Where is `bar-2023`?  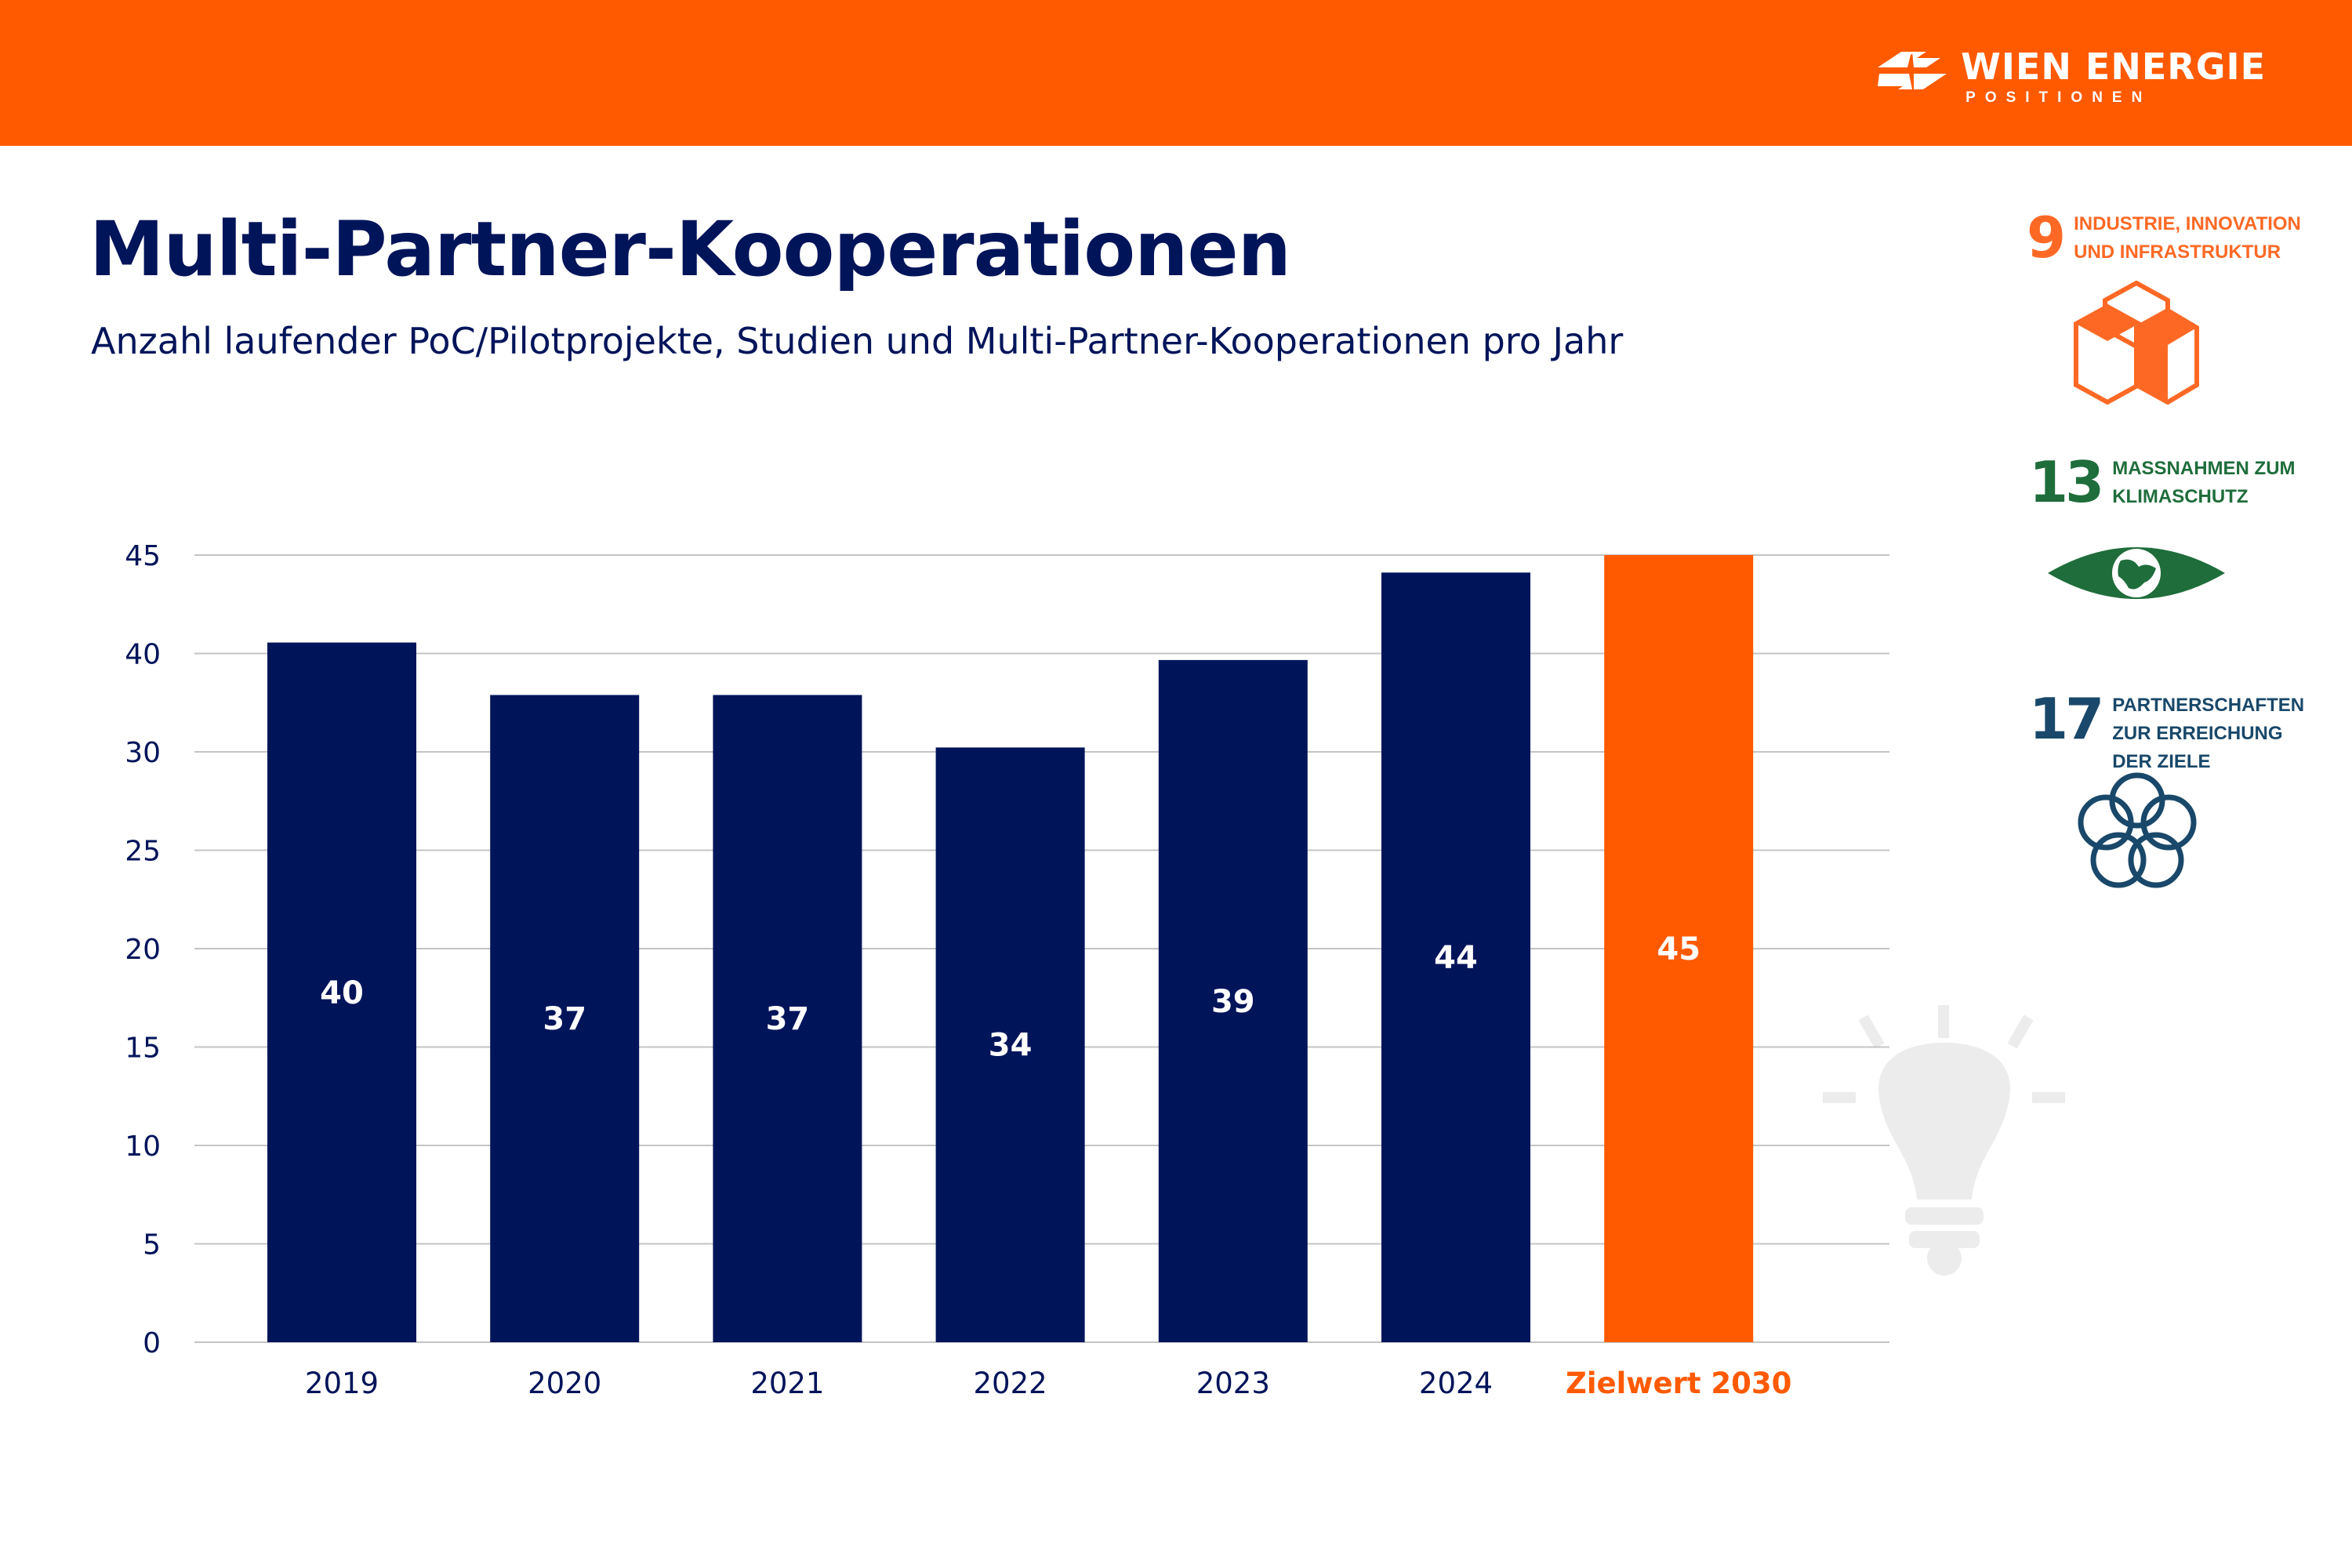 bar-2023 is located at coordinates (1233, 1000).